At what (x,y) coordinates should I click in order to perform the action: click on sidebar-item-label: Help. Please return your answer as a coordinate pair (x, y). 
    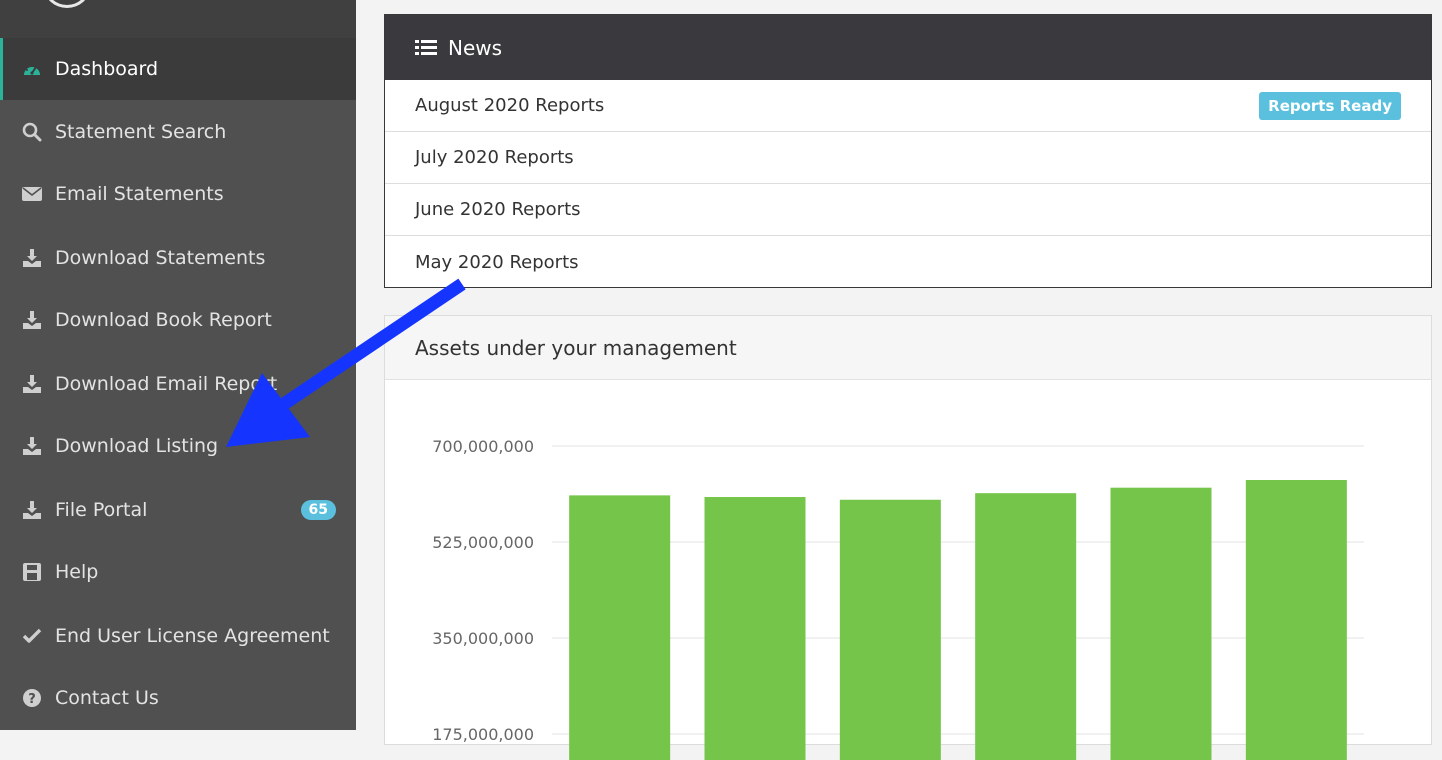
    Looking at the image, I should click on (77, 572).